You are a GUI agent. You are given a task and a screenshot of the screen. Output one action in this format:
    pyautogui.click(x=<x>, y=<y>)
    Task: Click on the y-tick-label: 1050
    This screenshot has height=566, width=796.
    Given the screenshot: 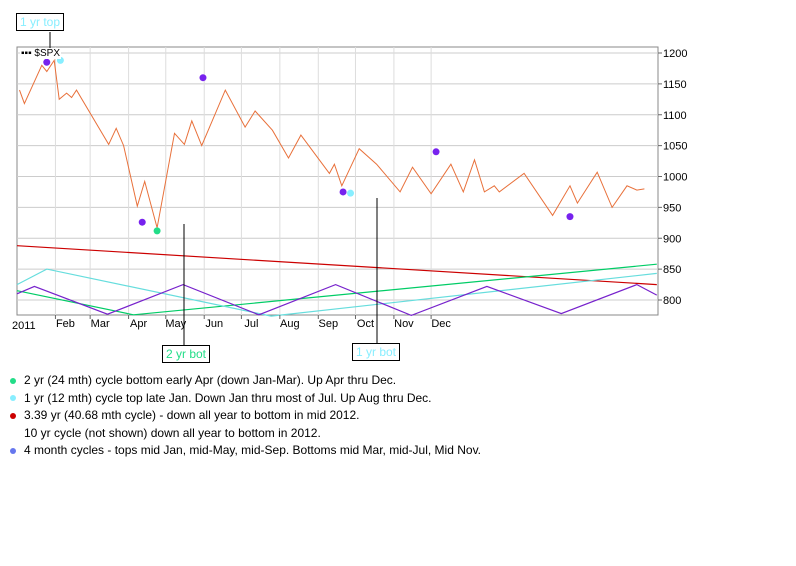 What is the action you would take?
    pyautogui.click(x=675, y=147)
    